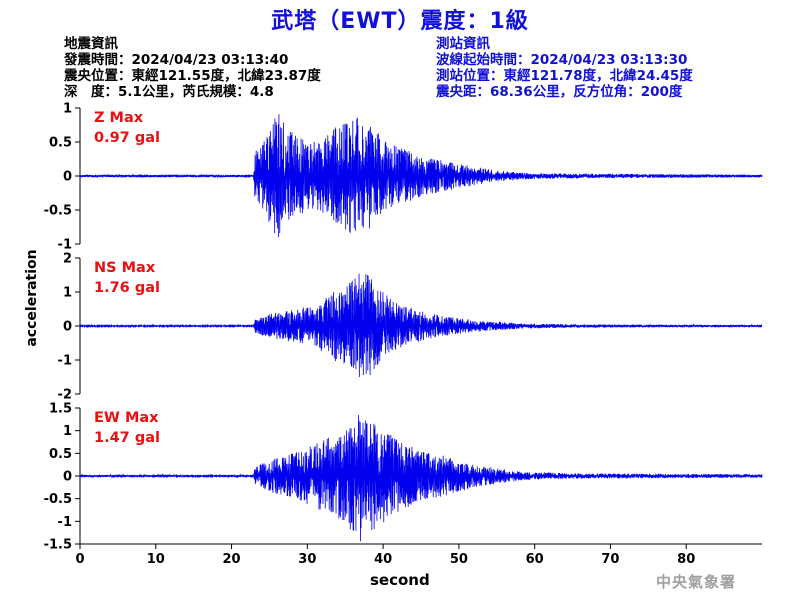 The height and width of the screenshot is (600, 800). I want to click on station-info-heading: 測站資訊, so click(463, 44).